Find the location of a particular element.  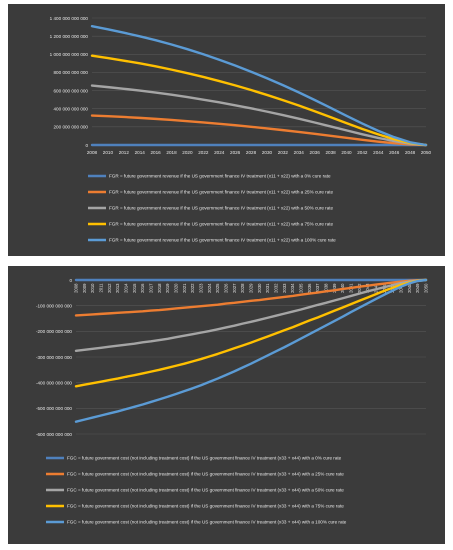

y-tick-label: -200 000 000 000 is located at coordinates (54, 331).